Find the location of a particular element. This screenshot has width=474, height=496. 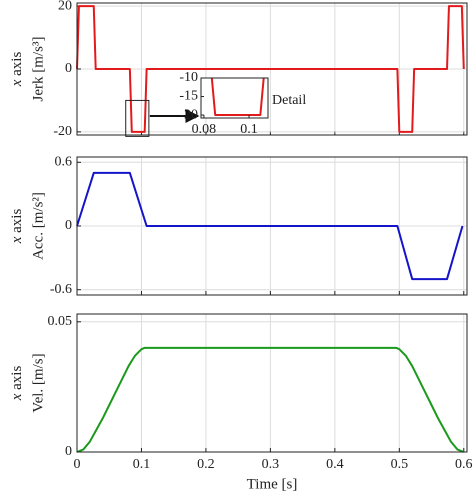

y-axis-label: Acc. [m/s²] is located at coordinates (38, 226).